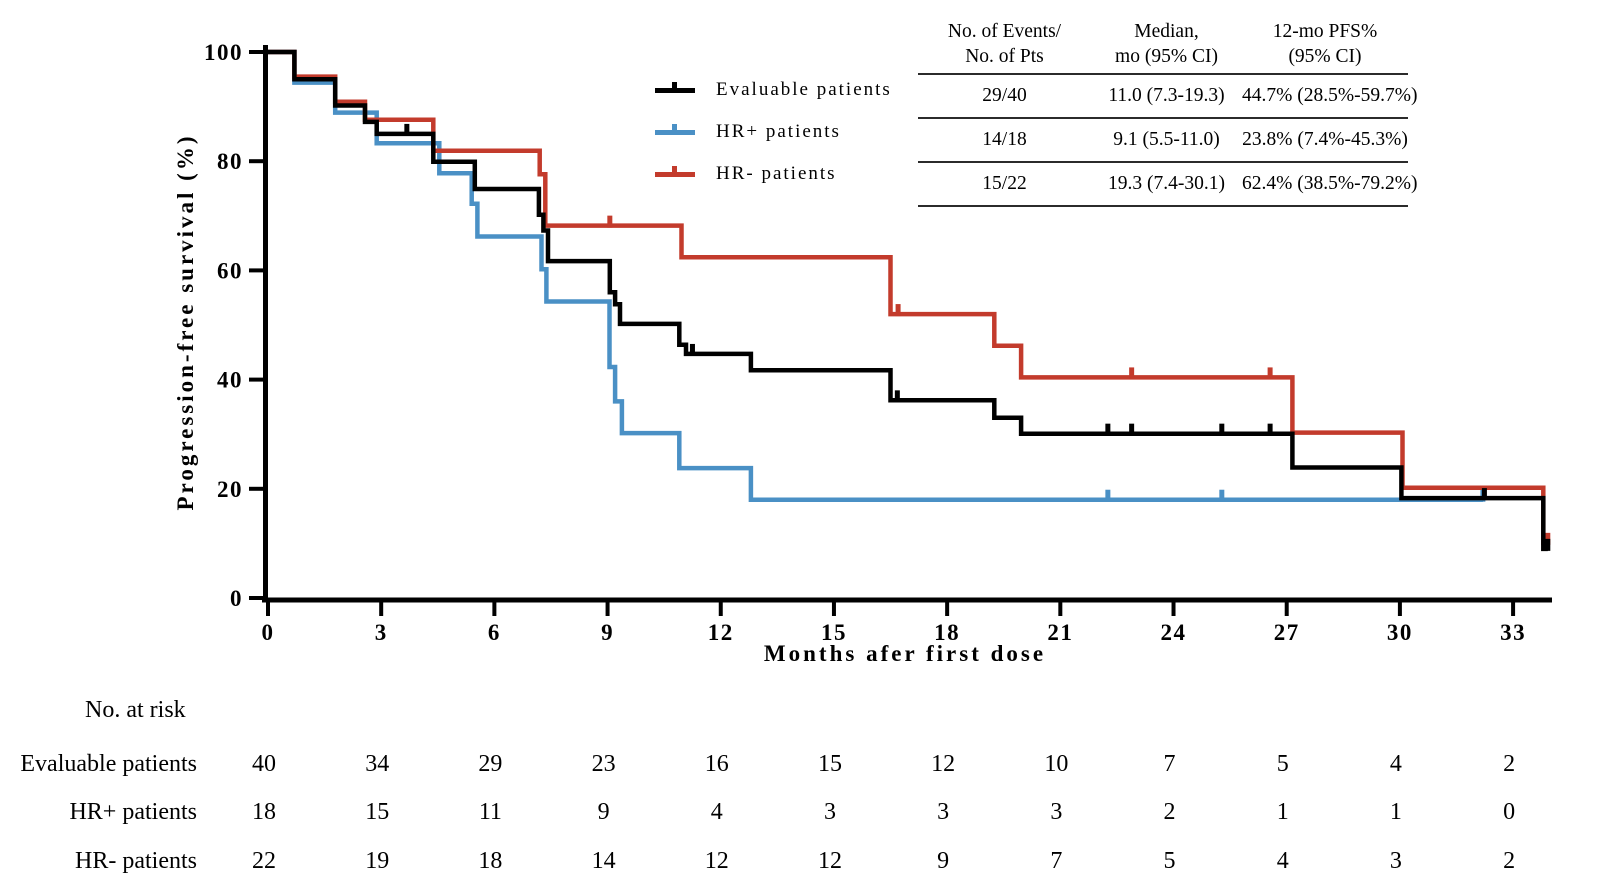  I want to click on y-tick-label: 0, so click(236, 598).